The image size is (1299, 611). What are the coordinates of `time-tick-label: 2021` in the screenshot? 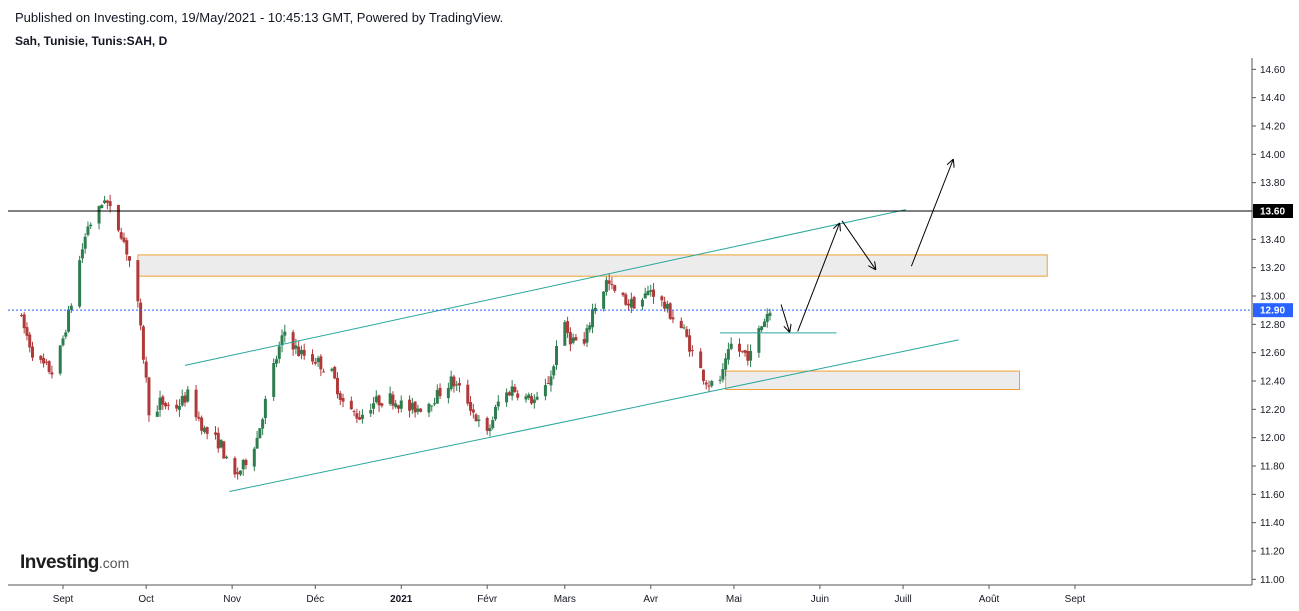 It's located at (401, 599).